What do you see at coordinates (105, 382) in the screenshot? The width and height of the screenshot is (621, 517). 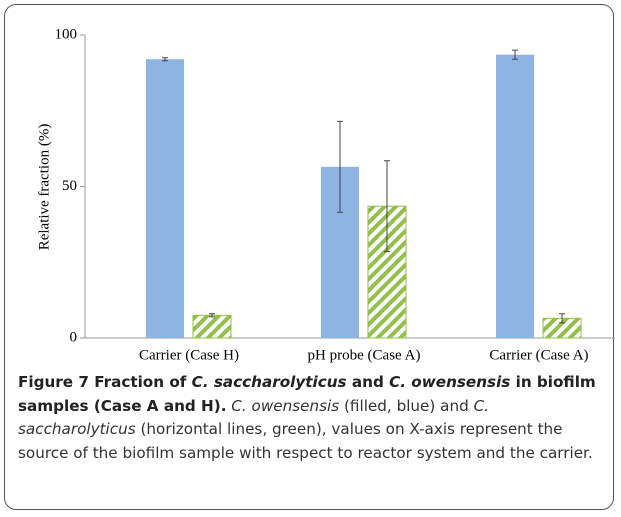 I see `caption-text: Figure 7 Fraction of` at bounding box center [105, 382].